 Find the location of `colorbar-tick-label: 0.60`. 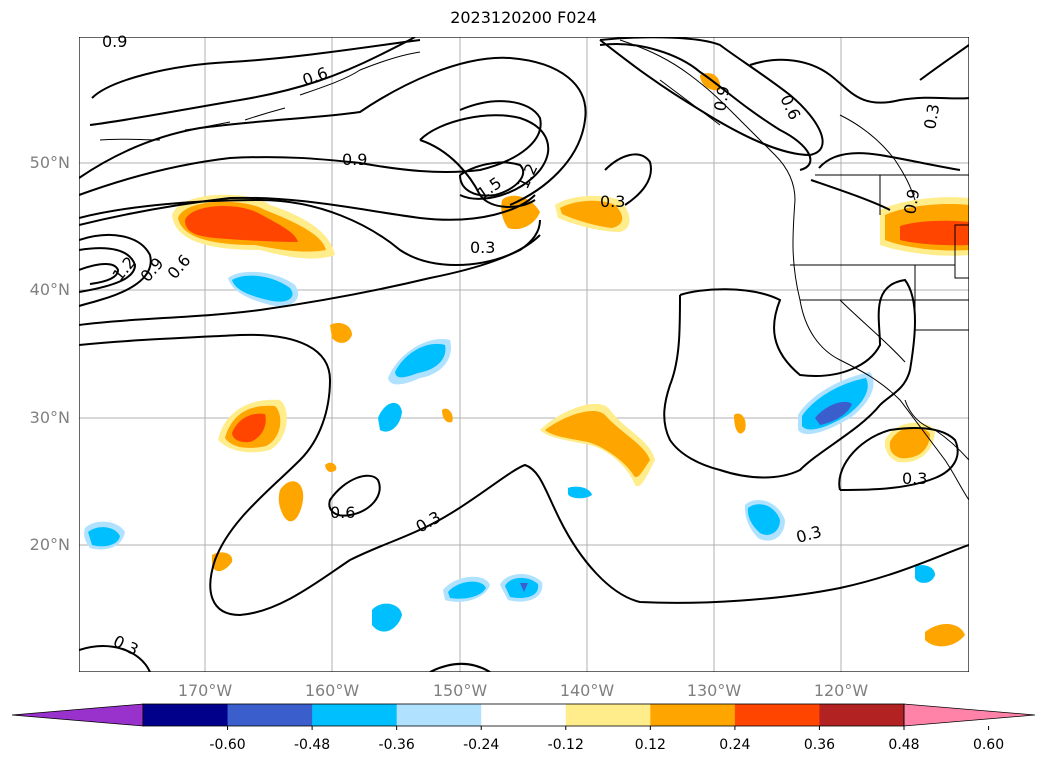

colorbar-tick-label: 0.60 is located at coordinates (988, 745).